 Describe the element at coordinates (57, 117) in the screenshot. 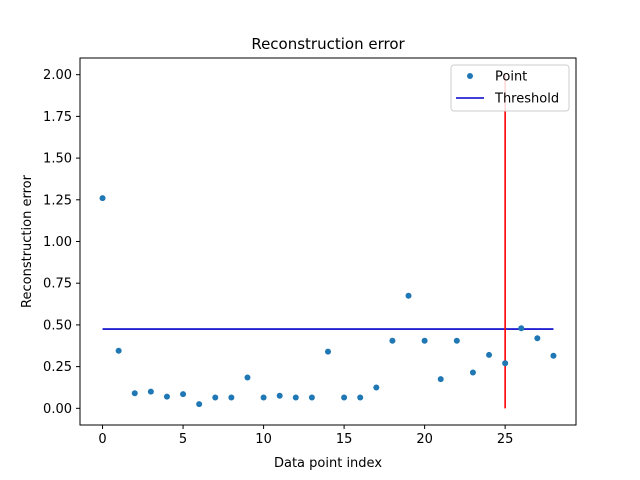

I see `y-tick-label: 1.75` at that location.